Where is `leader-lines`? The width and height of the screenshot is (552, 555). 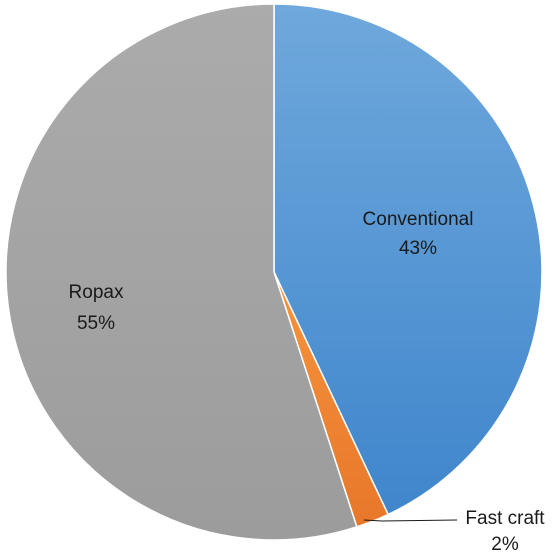 leader-lines is located at coordinates (410, 520).